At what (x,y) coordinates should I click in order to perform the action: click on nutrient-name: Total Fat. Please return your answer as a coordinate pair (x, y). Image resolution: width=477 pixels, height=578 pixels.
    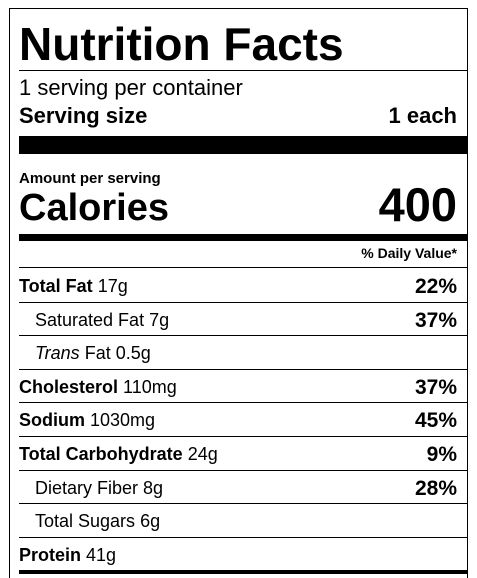
    Looking at the image, I should click on (56, 286).